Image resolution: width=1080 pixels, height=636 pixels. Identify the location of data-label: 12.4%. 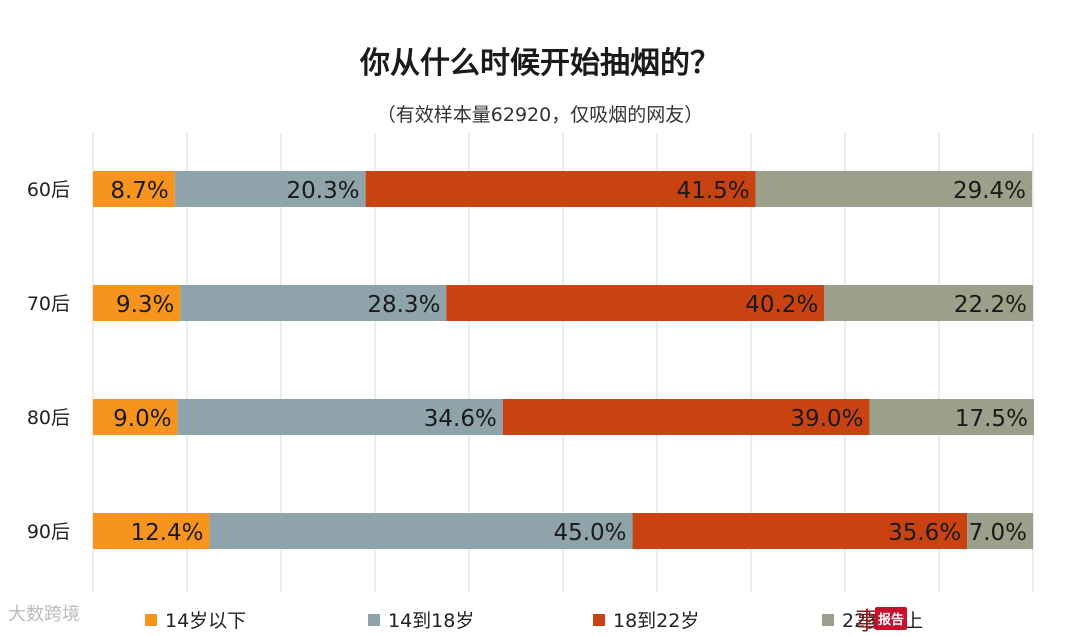
(166, 533).